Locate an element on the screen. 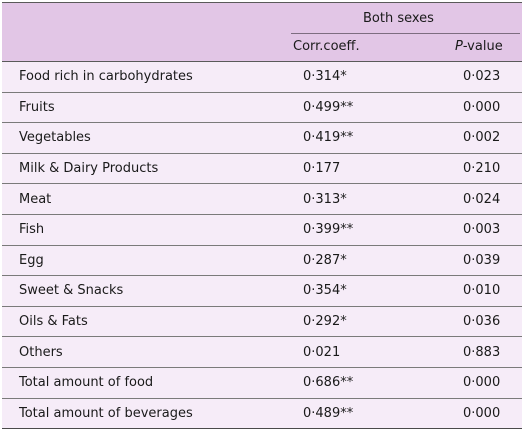  row-corr-coeff: 0·499** is located at coordinates (328, 107).